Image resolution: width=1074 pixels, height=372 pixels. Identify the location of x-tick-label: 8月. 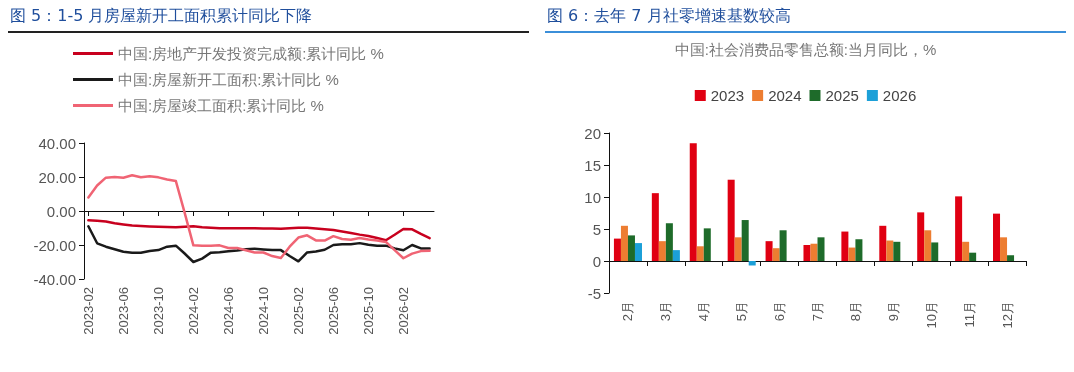
(855, 311).